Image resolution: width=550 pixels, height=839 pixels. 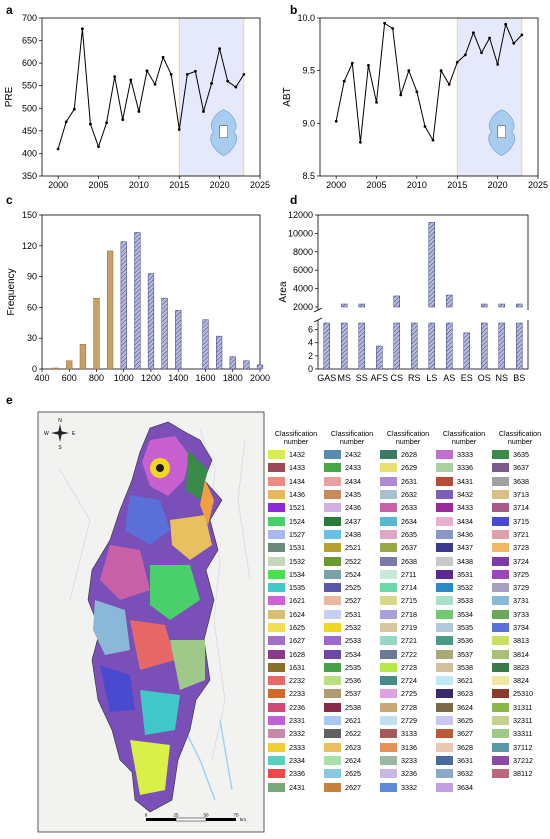 What do you see at coordinates (465, 760) in the screenshot?
I see `legend-code: 3631` at bounding box center [465, 760].